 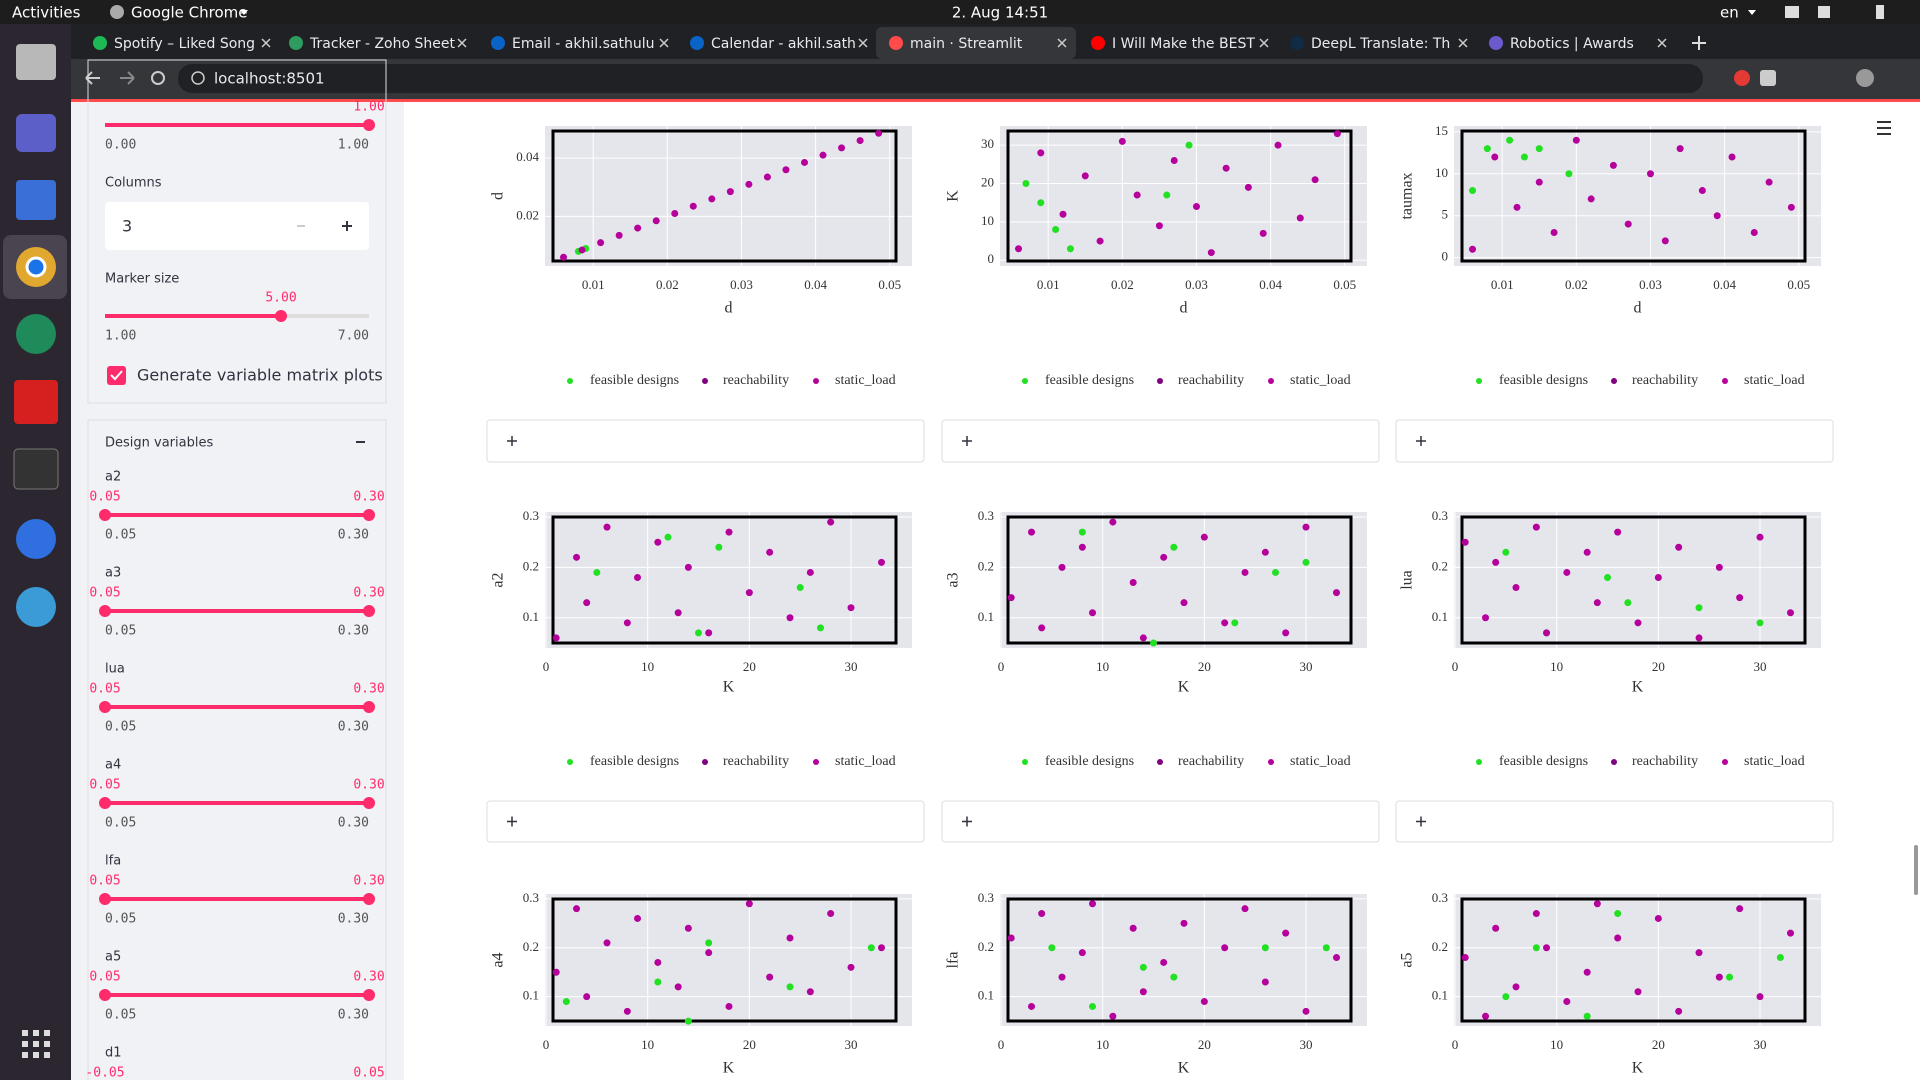 What do you see at coordinates (1729, 13) in the screenshot?
I see `language: en` at bounding box center [1729, 13].